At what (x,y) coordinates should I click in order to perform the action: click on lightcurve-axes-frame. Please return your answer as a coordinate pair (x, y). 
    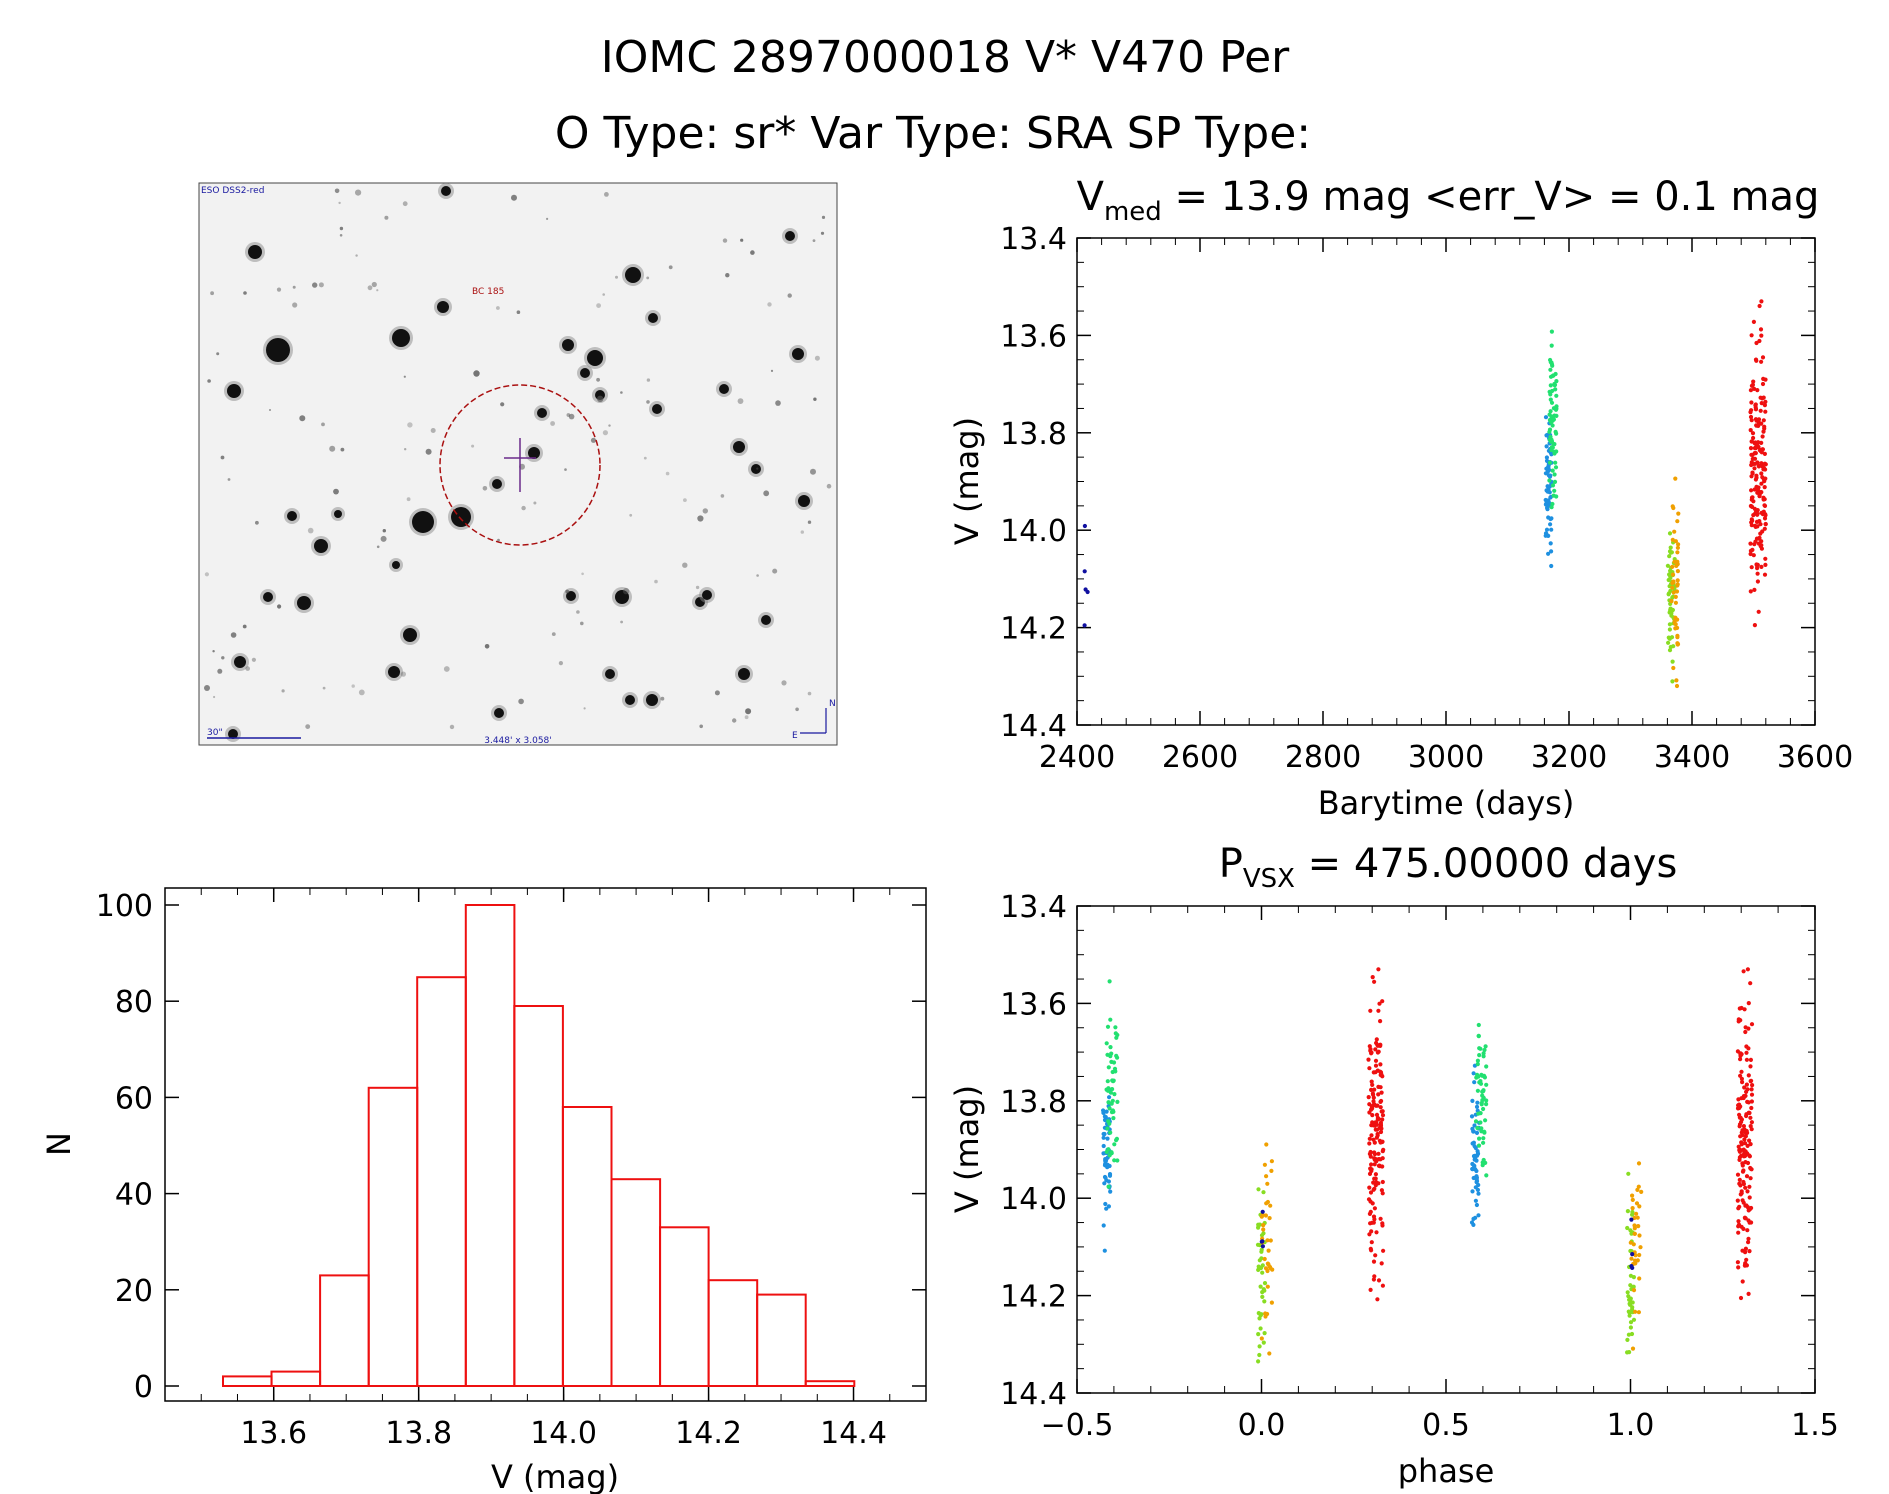
    Looking at the image, I should click on (1446, 481).